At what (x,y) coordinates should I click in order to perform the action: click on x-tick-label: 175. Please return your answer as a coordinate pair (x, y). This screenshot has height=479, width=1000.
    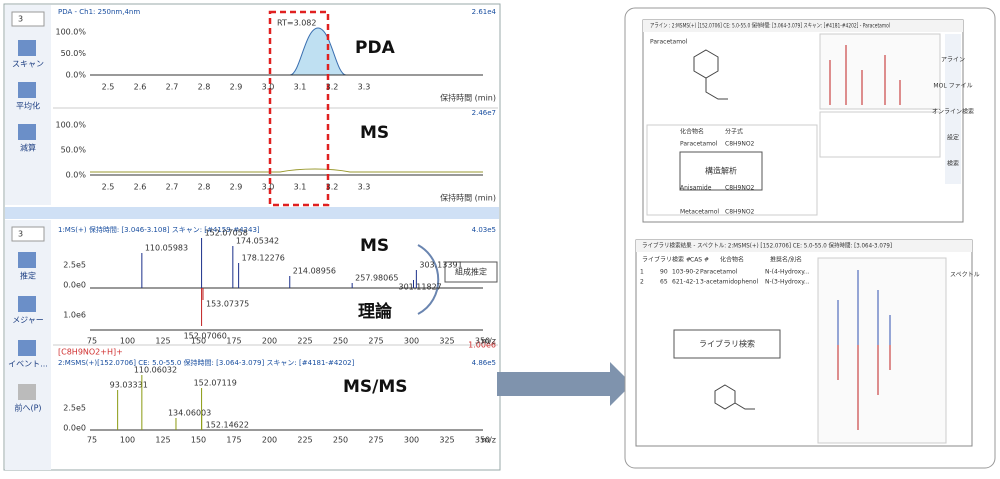
    Looking at the image, I should click on (233, 341).